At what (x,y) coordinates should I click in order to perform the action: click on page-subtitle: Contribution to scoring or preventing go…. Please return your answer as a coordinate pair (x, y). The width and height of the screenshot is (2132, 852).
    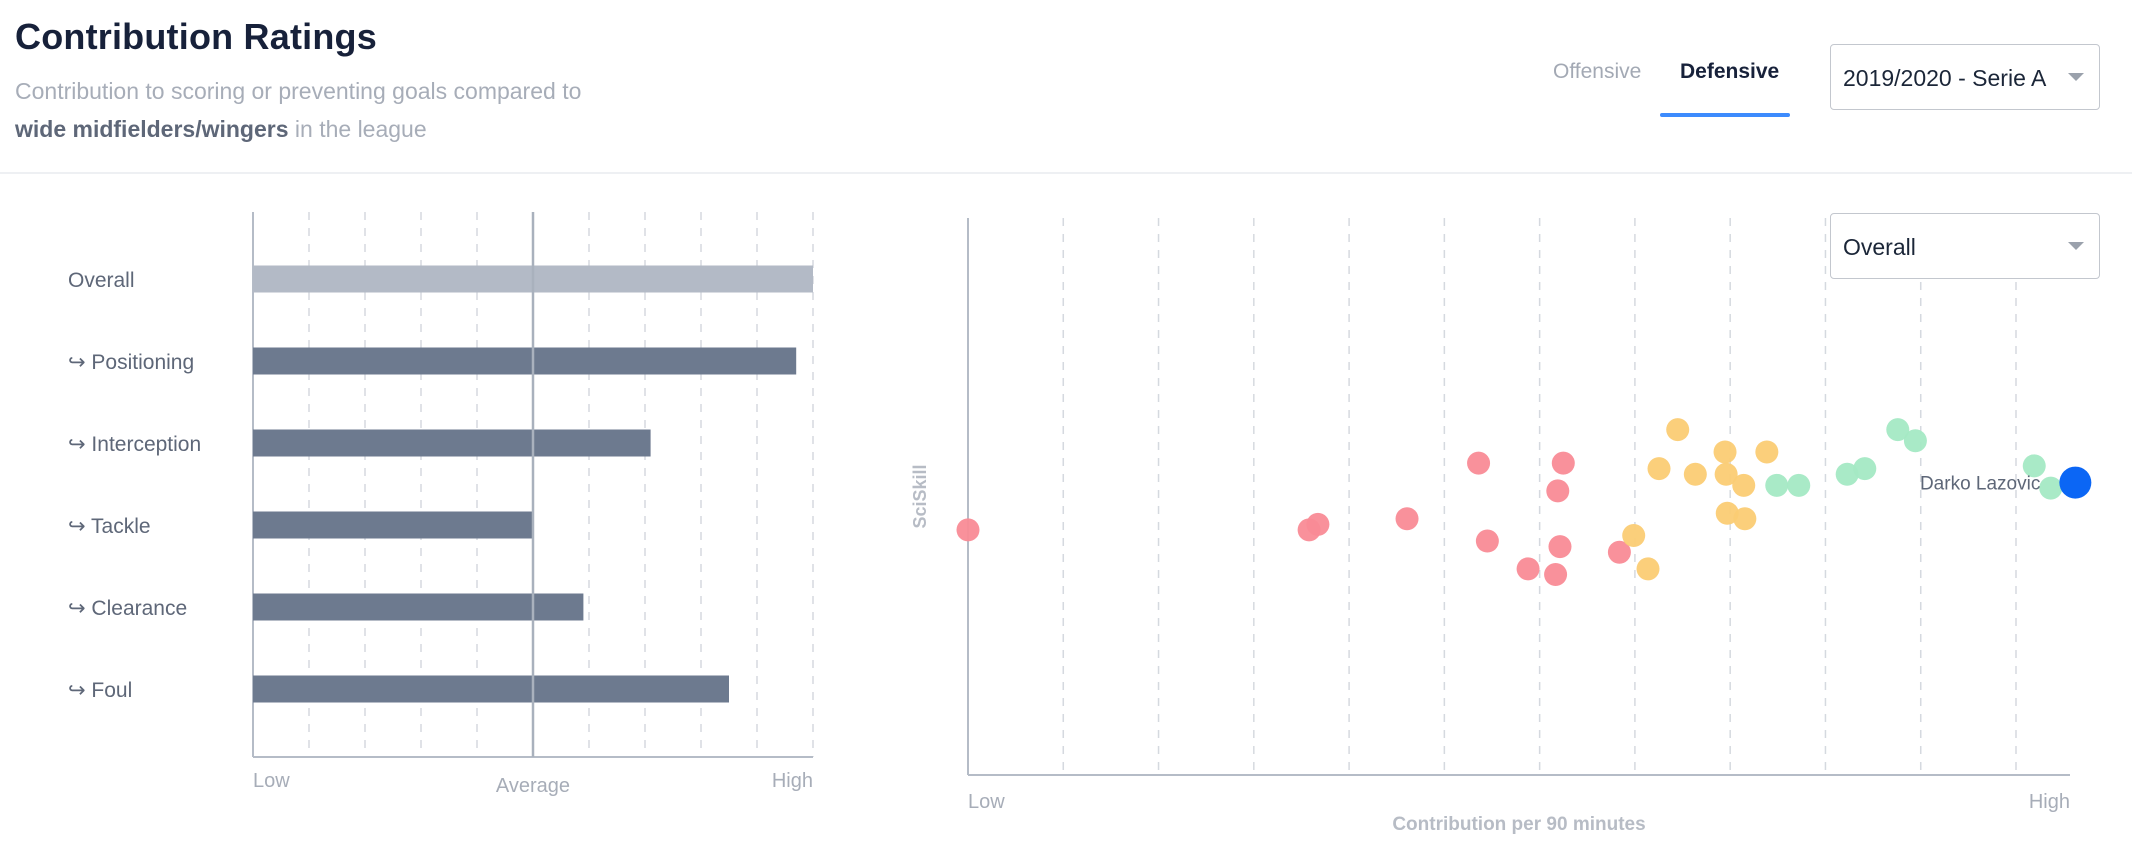
    Looking at the image, I should click on (298, 110).